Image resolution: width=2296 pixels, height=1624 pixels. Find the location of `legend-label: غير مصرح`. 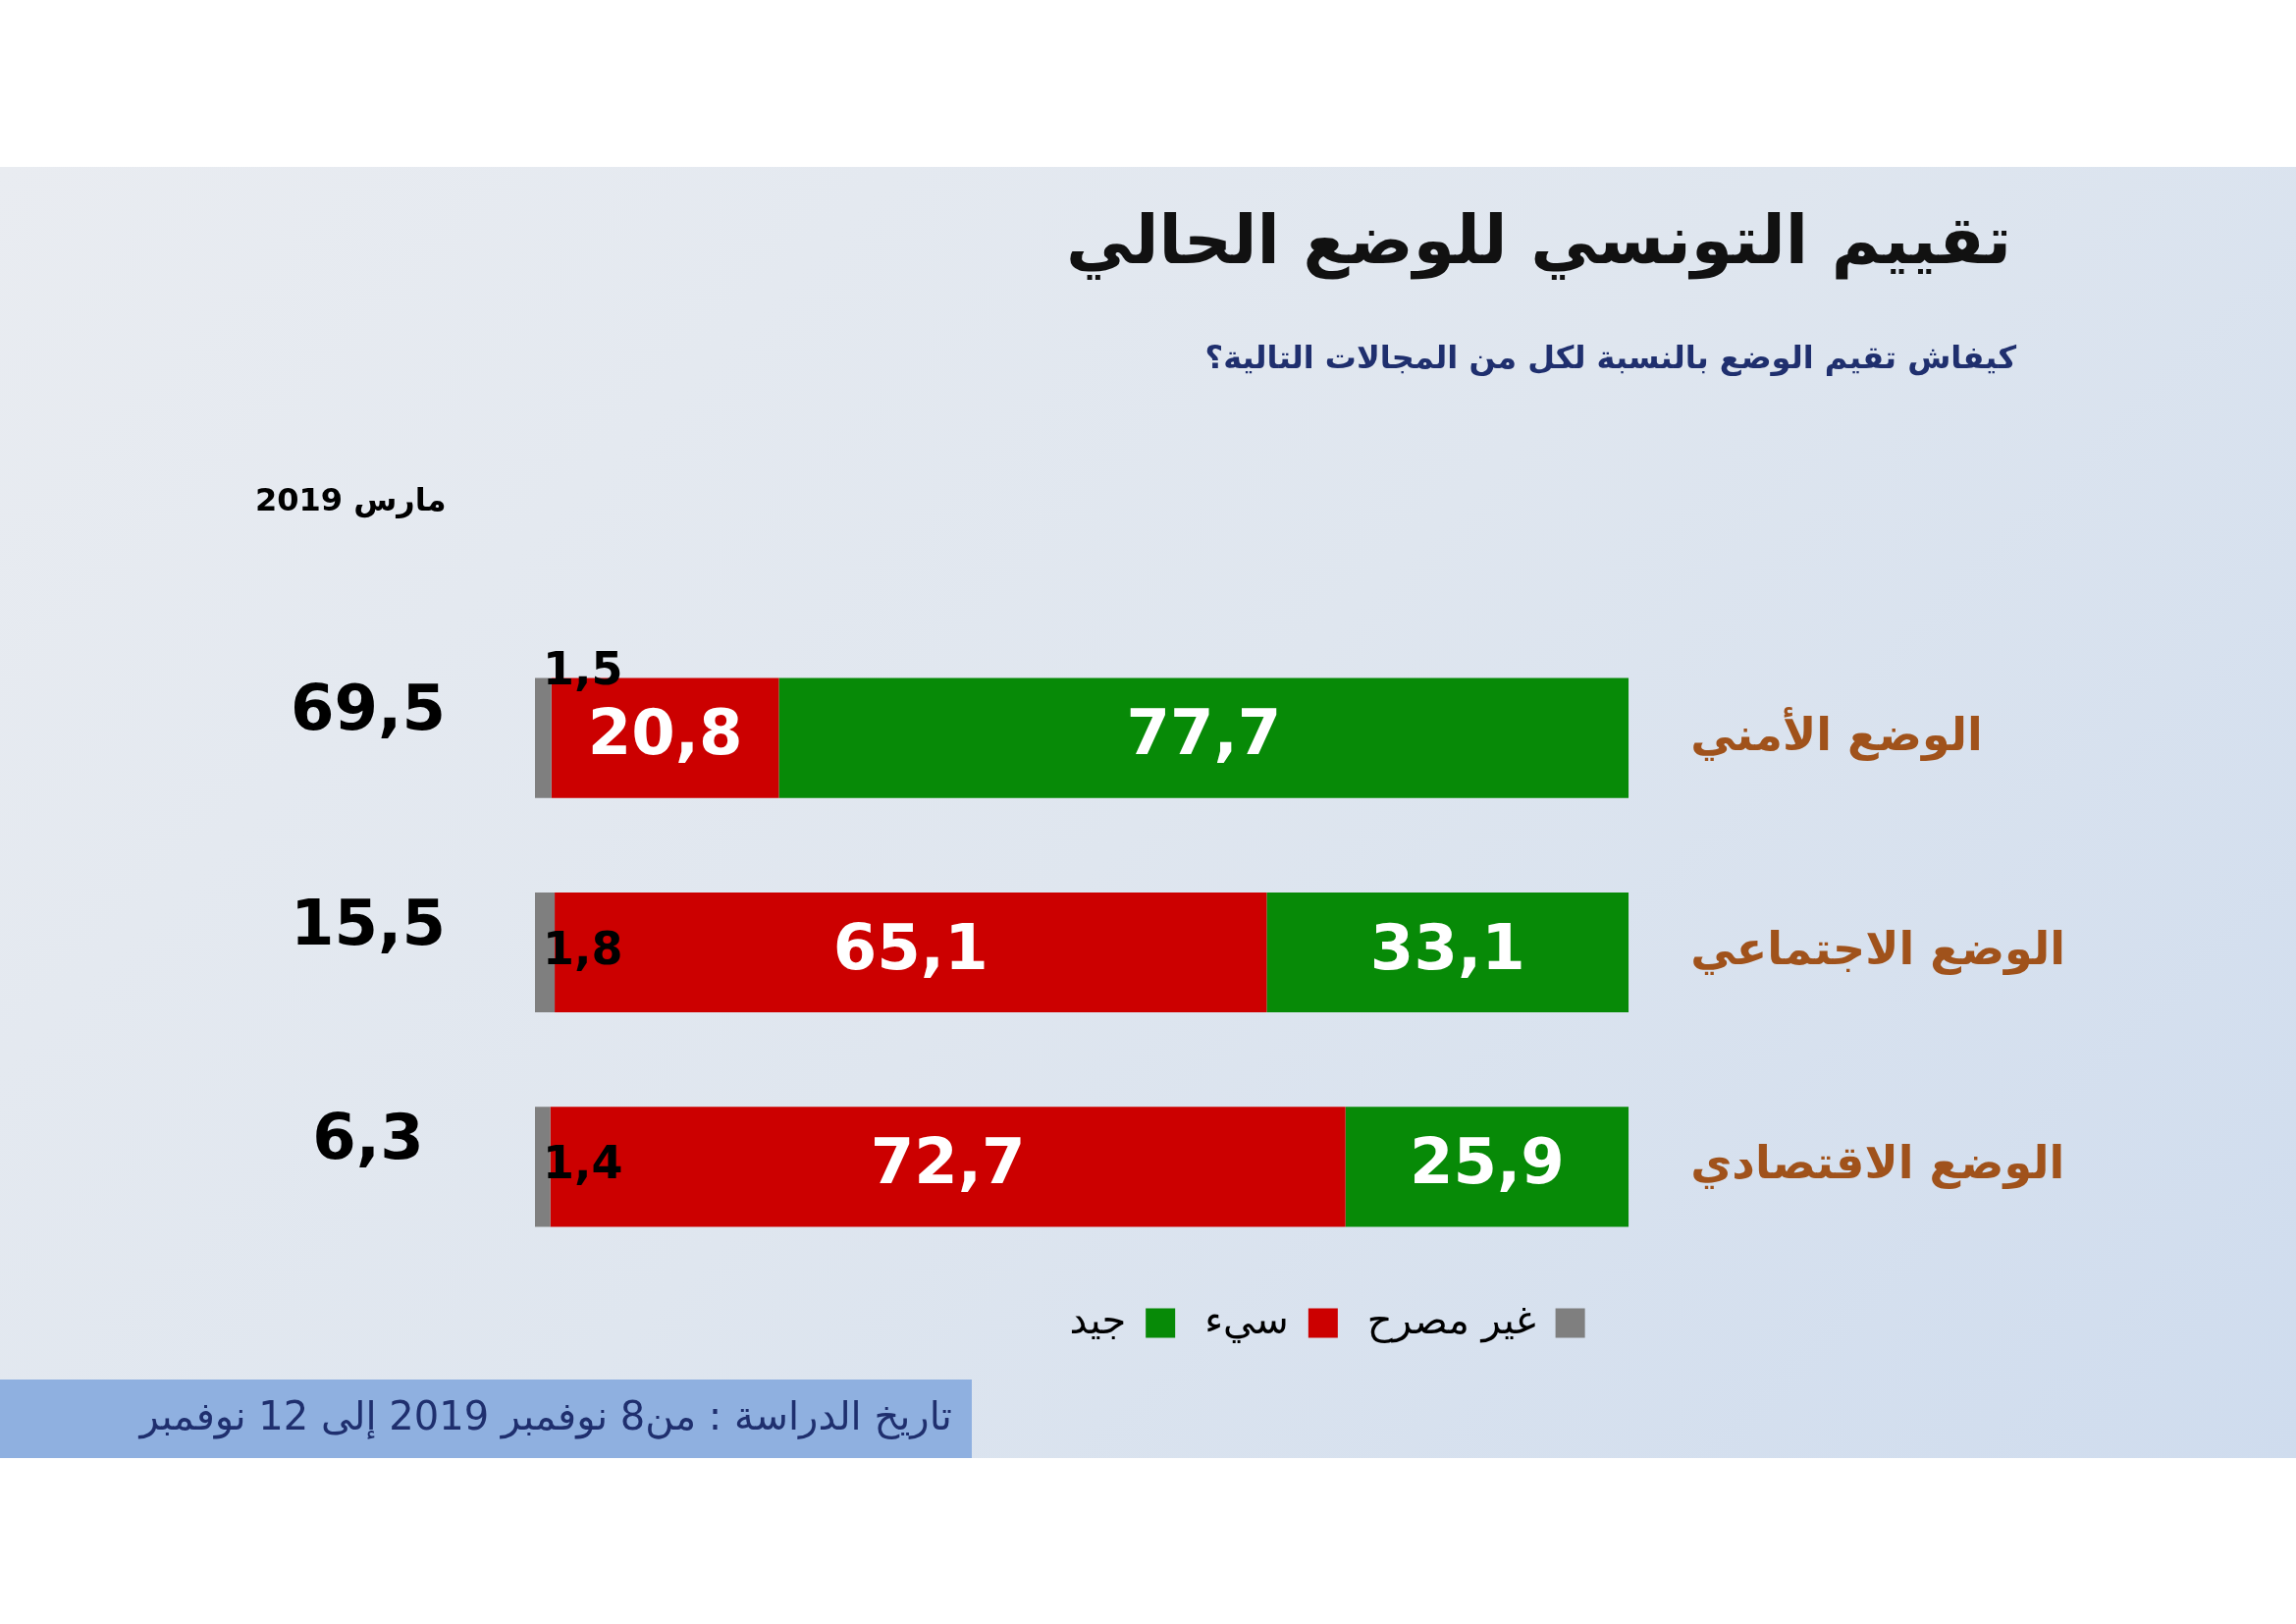

legend-label: غير مصرح is located at coordinates (1451, 1319).